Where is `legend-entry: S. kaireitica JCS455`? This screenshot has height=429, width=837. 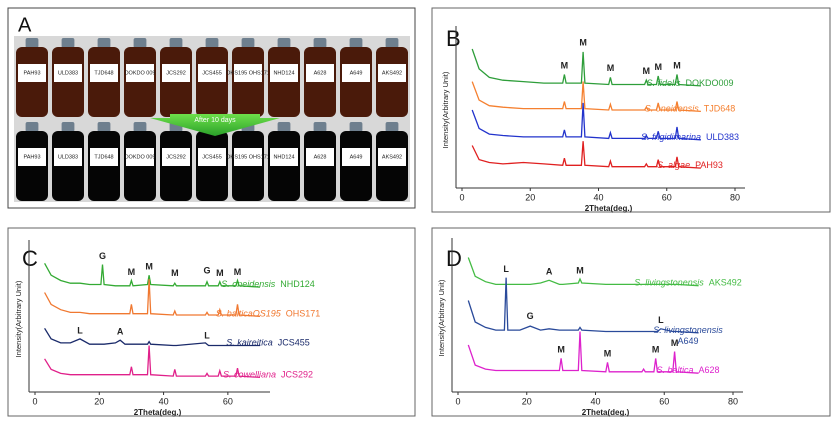
legend-entry: S. kaireitica JCS455 is located at coordinates (268, 343).